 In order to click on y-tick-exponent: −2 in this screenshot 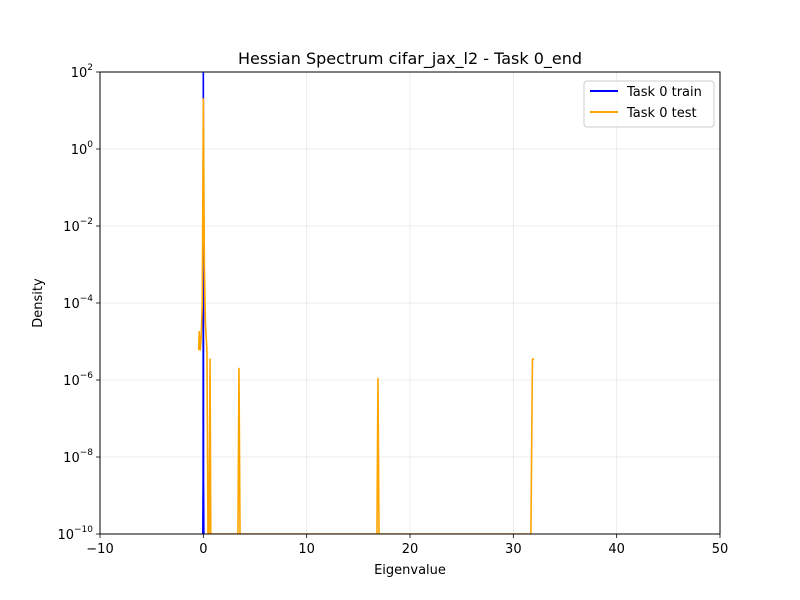, I will do `click(86, 222)`.